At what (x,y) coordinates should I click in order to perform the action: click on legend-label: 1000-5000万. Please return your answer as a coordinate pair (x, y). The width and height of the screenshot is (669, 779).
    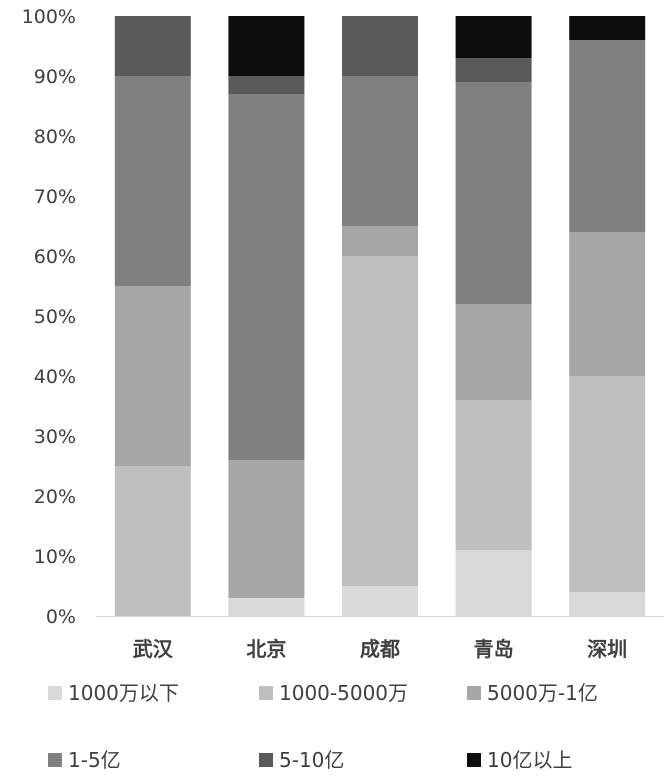
    Looking at the image, I should click on (343, 693).